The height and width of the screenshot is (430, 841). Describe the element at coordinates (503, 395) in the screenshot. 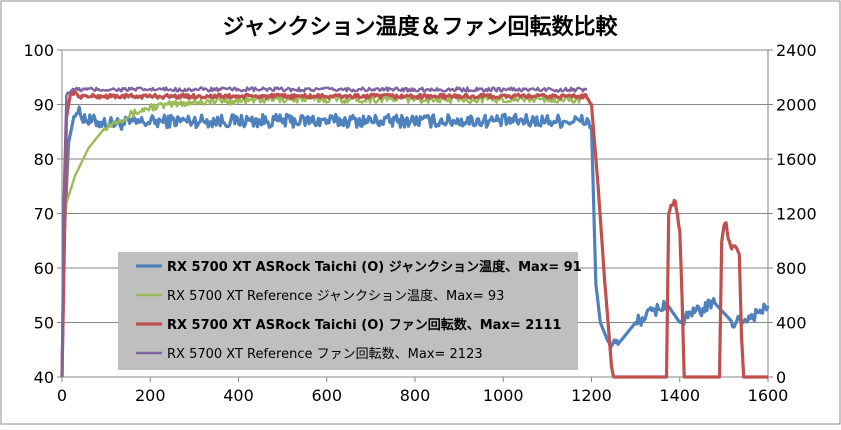

I see `x-tick-label: 1000` at that location.